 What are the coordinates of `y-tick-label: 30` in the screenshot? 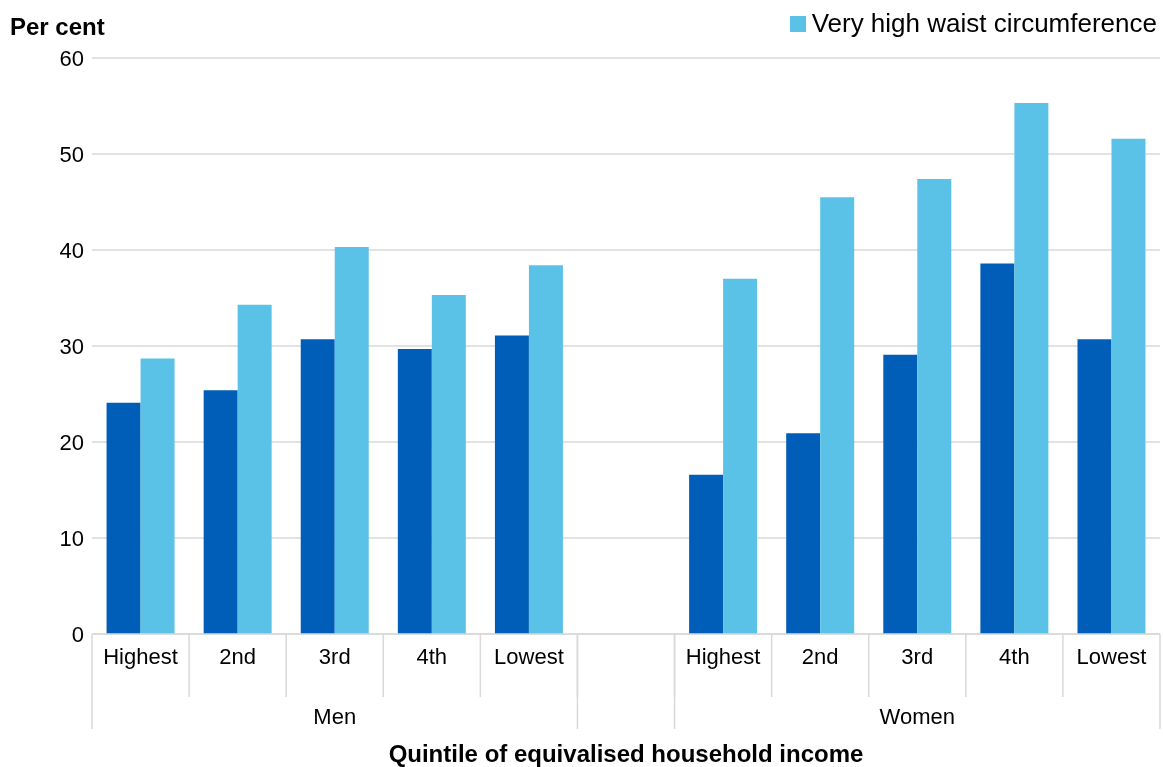 It's located at (71, 346).